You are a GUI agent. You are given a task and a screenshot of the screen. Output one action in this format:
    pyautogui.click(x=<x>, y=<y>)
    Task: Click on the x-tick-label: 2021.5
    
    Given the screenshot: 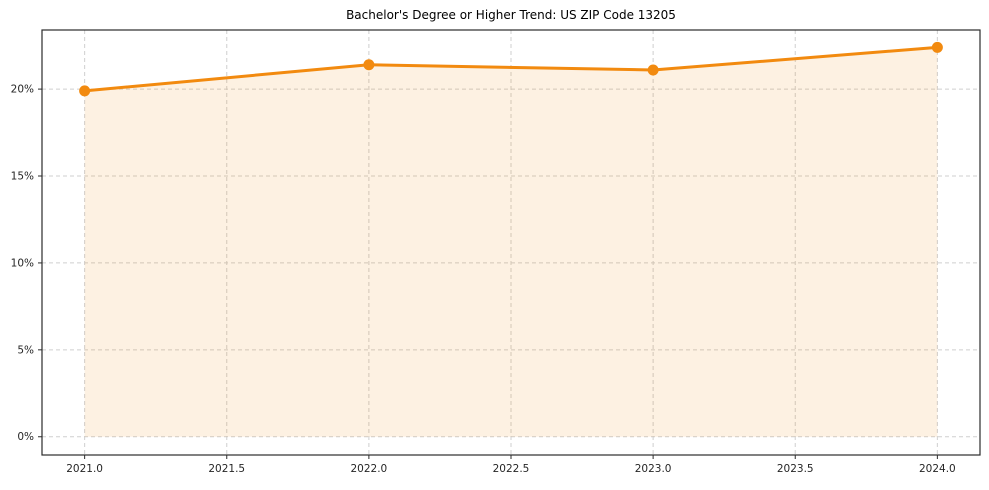 What is the action you would take?
    pyautogui.click(x=226, y=469)
    